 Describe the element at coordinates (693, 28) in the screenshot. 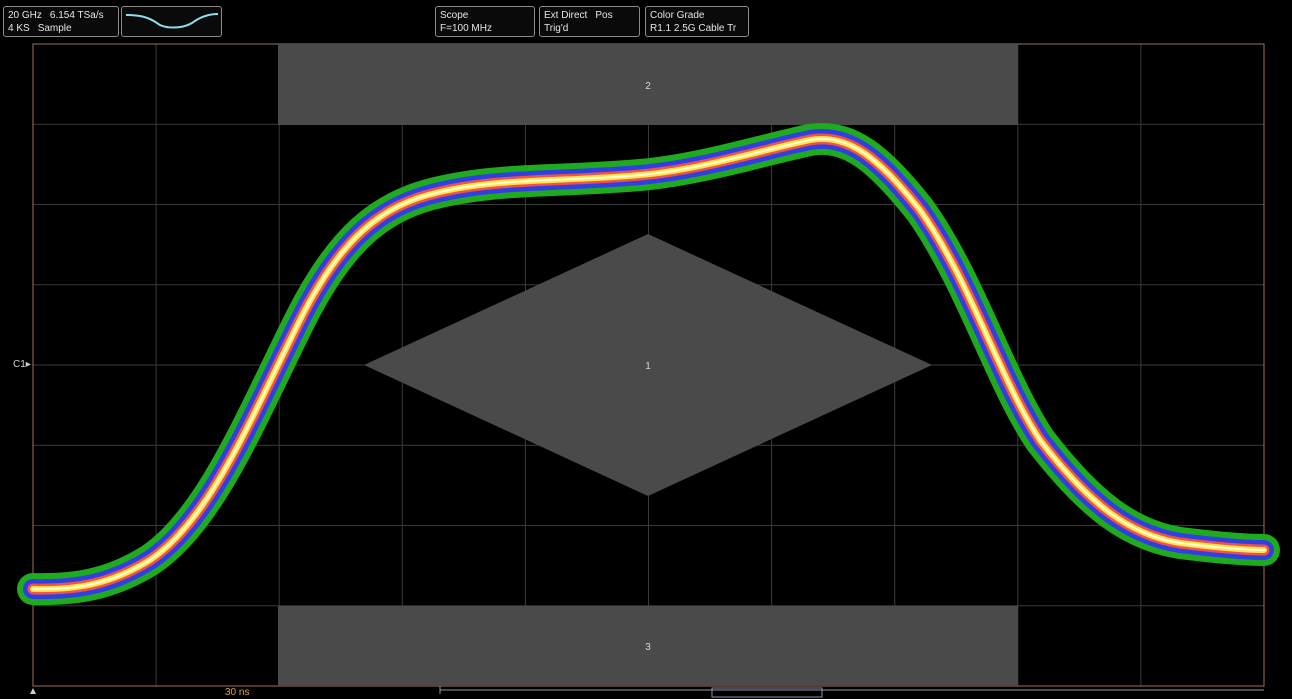

I see `mask-name: R1.1 2.5G Cable Tr` at that location.